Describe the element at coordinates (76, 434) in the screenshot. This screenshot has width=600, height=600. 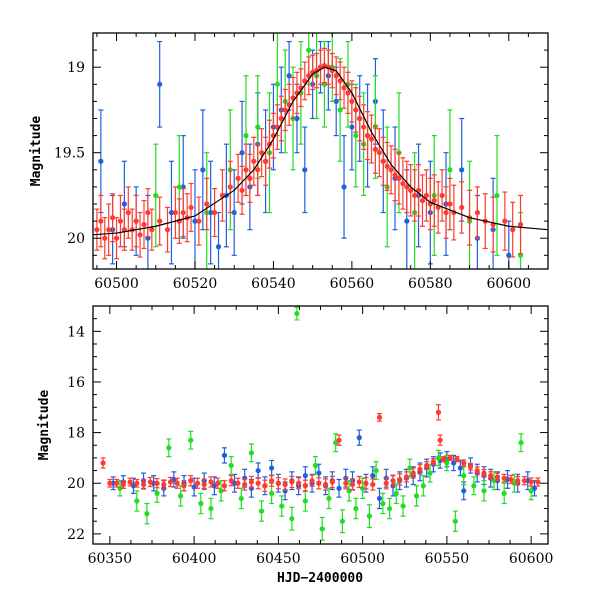
I see `y-tick-label: 18` at that location.